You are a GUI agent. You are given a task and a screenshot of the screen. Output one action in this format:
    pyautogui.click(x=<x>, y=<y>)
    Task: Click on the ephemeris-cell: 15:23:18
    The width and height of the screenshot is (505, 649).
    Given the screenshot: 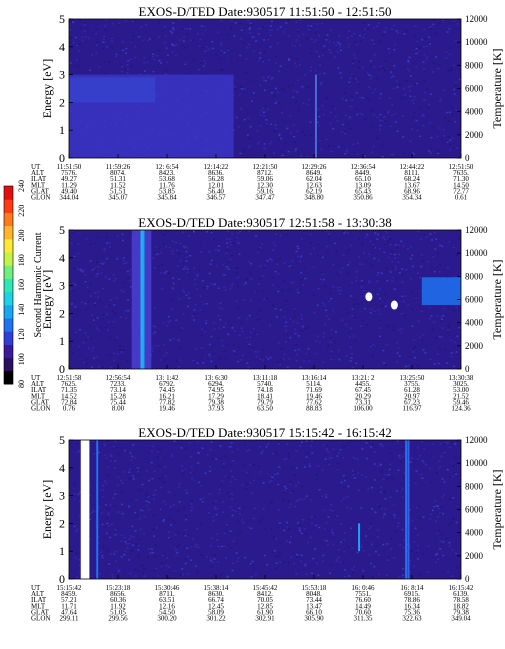 What is the action you would take?
    pyautogui.click(x=118, y=588)
    